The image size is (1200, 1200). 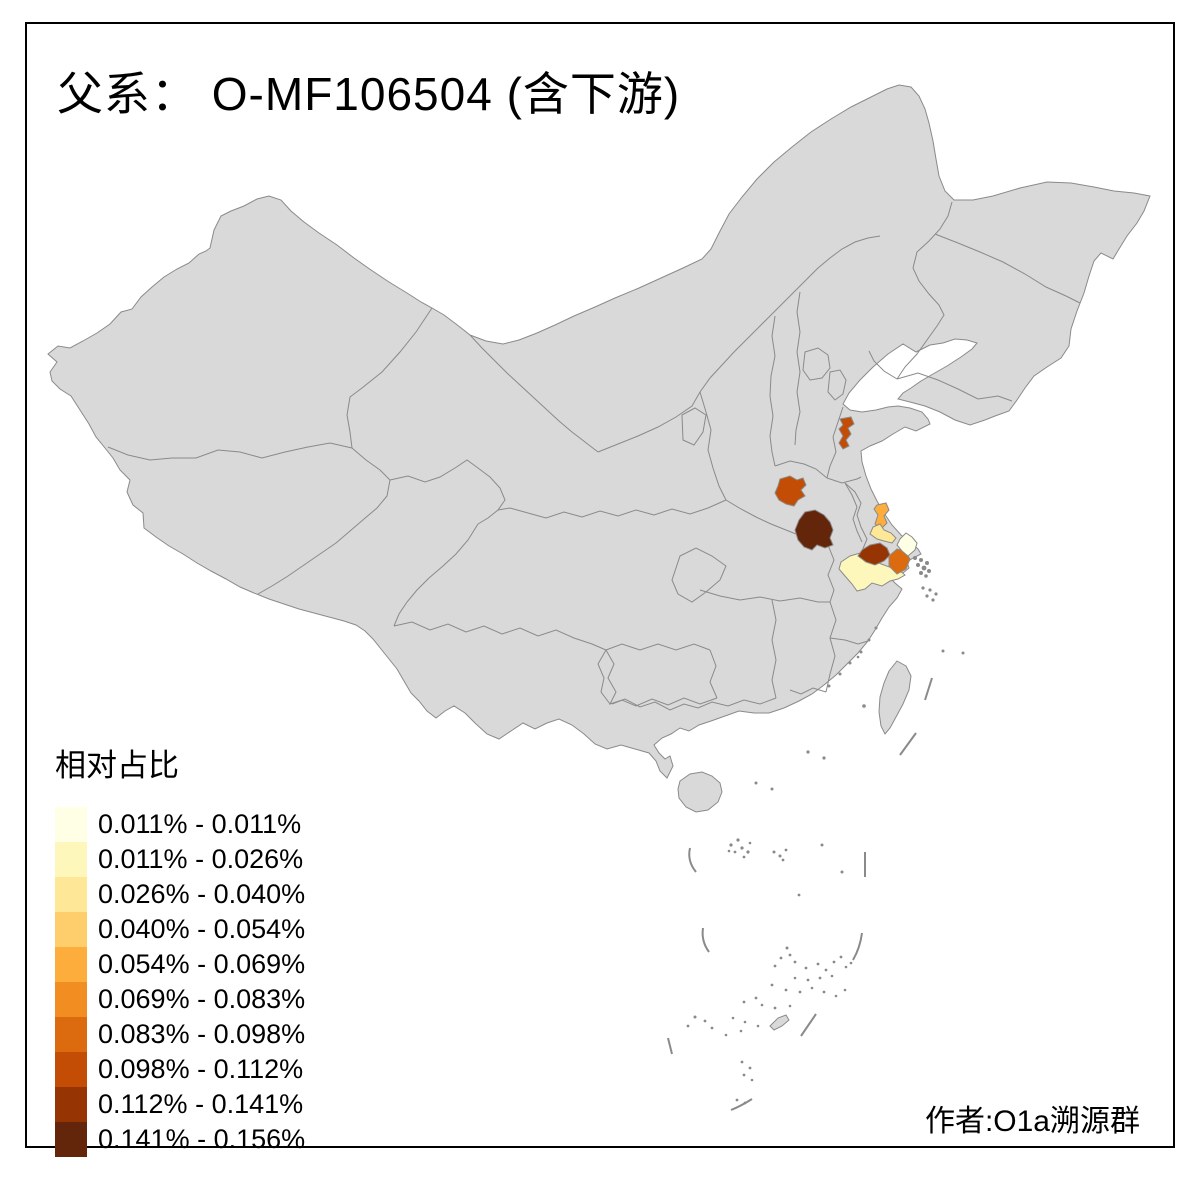 What do you see at coordinates (201, 1069) in the screenshot?
I see `legend-label: 0.098% - 0.112%` at bounding box center [201, 1069].